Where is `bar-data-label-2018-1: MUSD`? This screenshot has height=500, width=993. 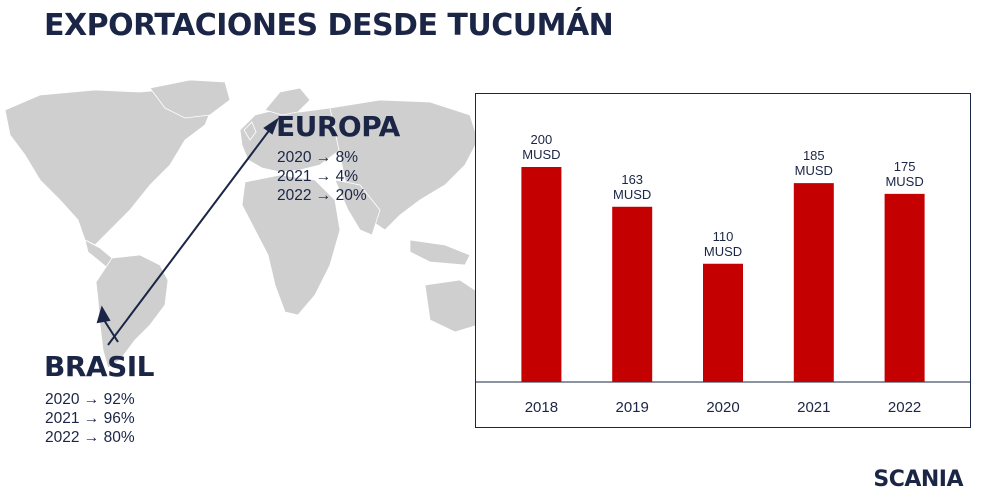
bar-data-label-2018-1: MUSD is located at coordinates (541, 154).